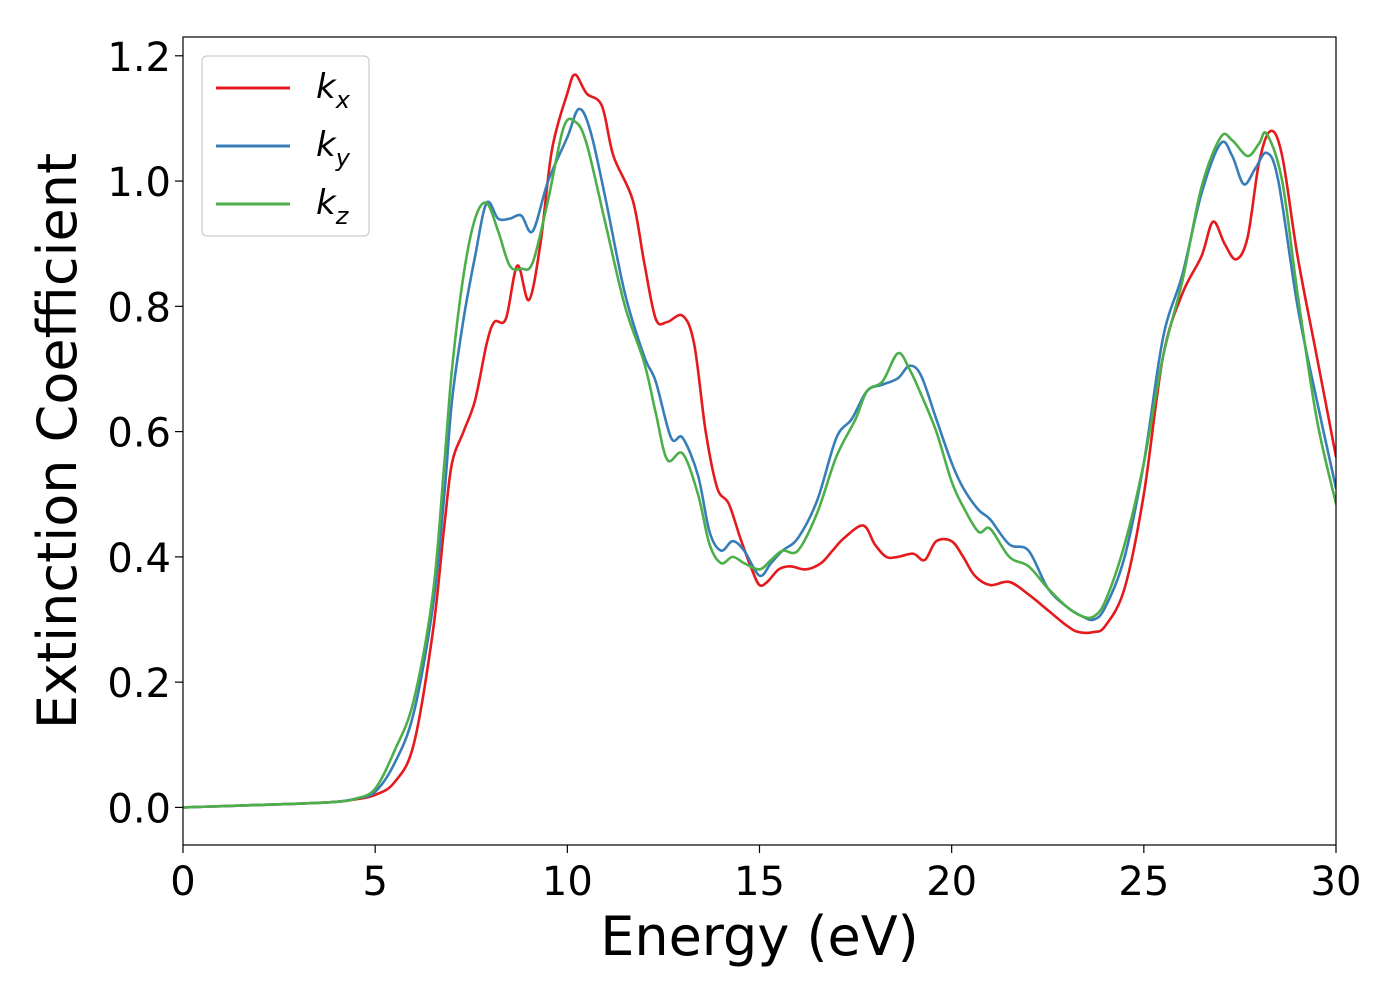 The width and height of the screenshot is (1400, 1000). I want to click on x-tick-label: 20, so click(951, 882).